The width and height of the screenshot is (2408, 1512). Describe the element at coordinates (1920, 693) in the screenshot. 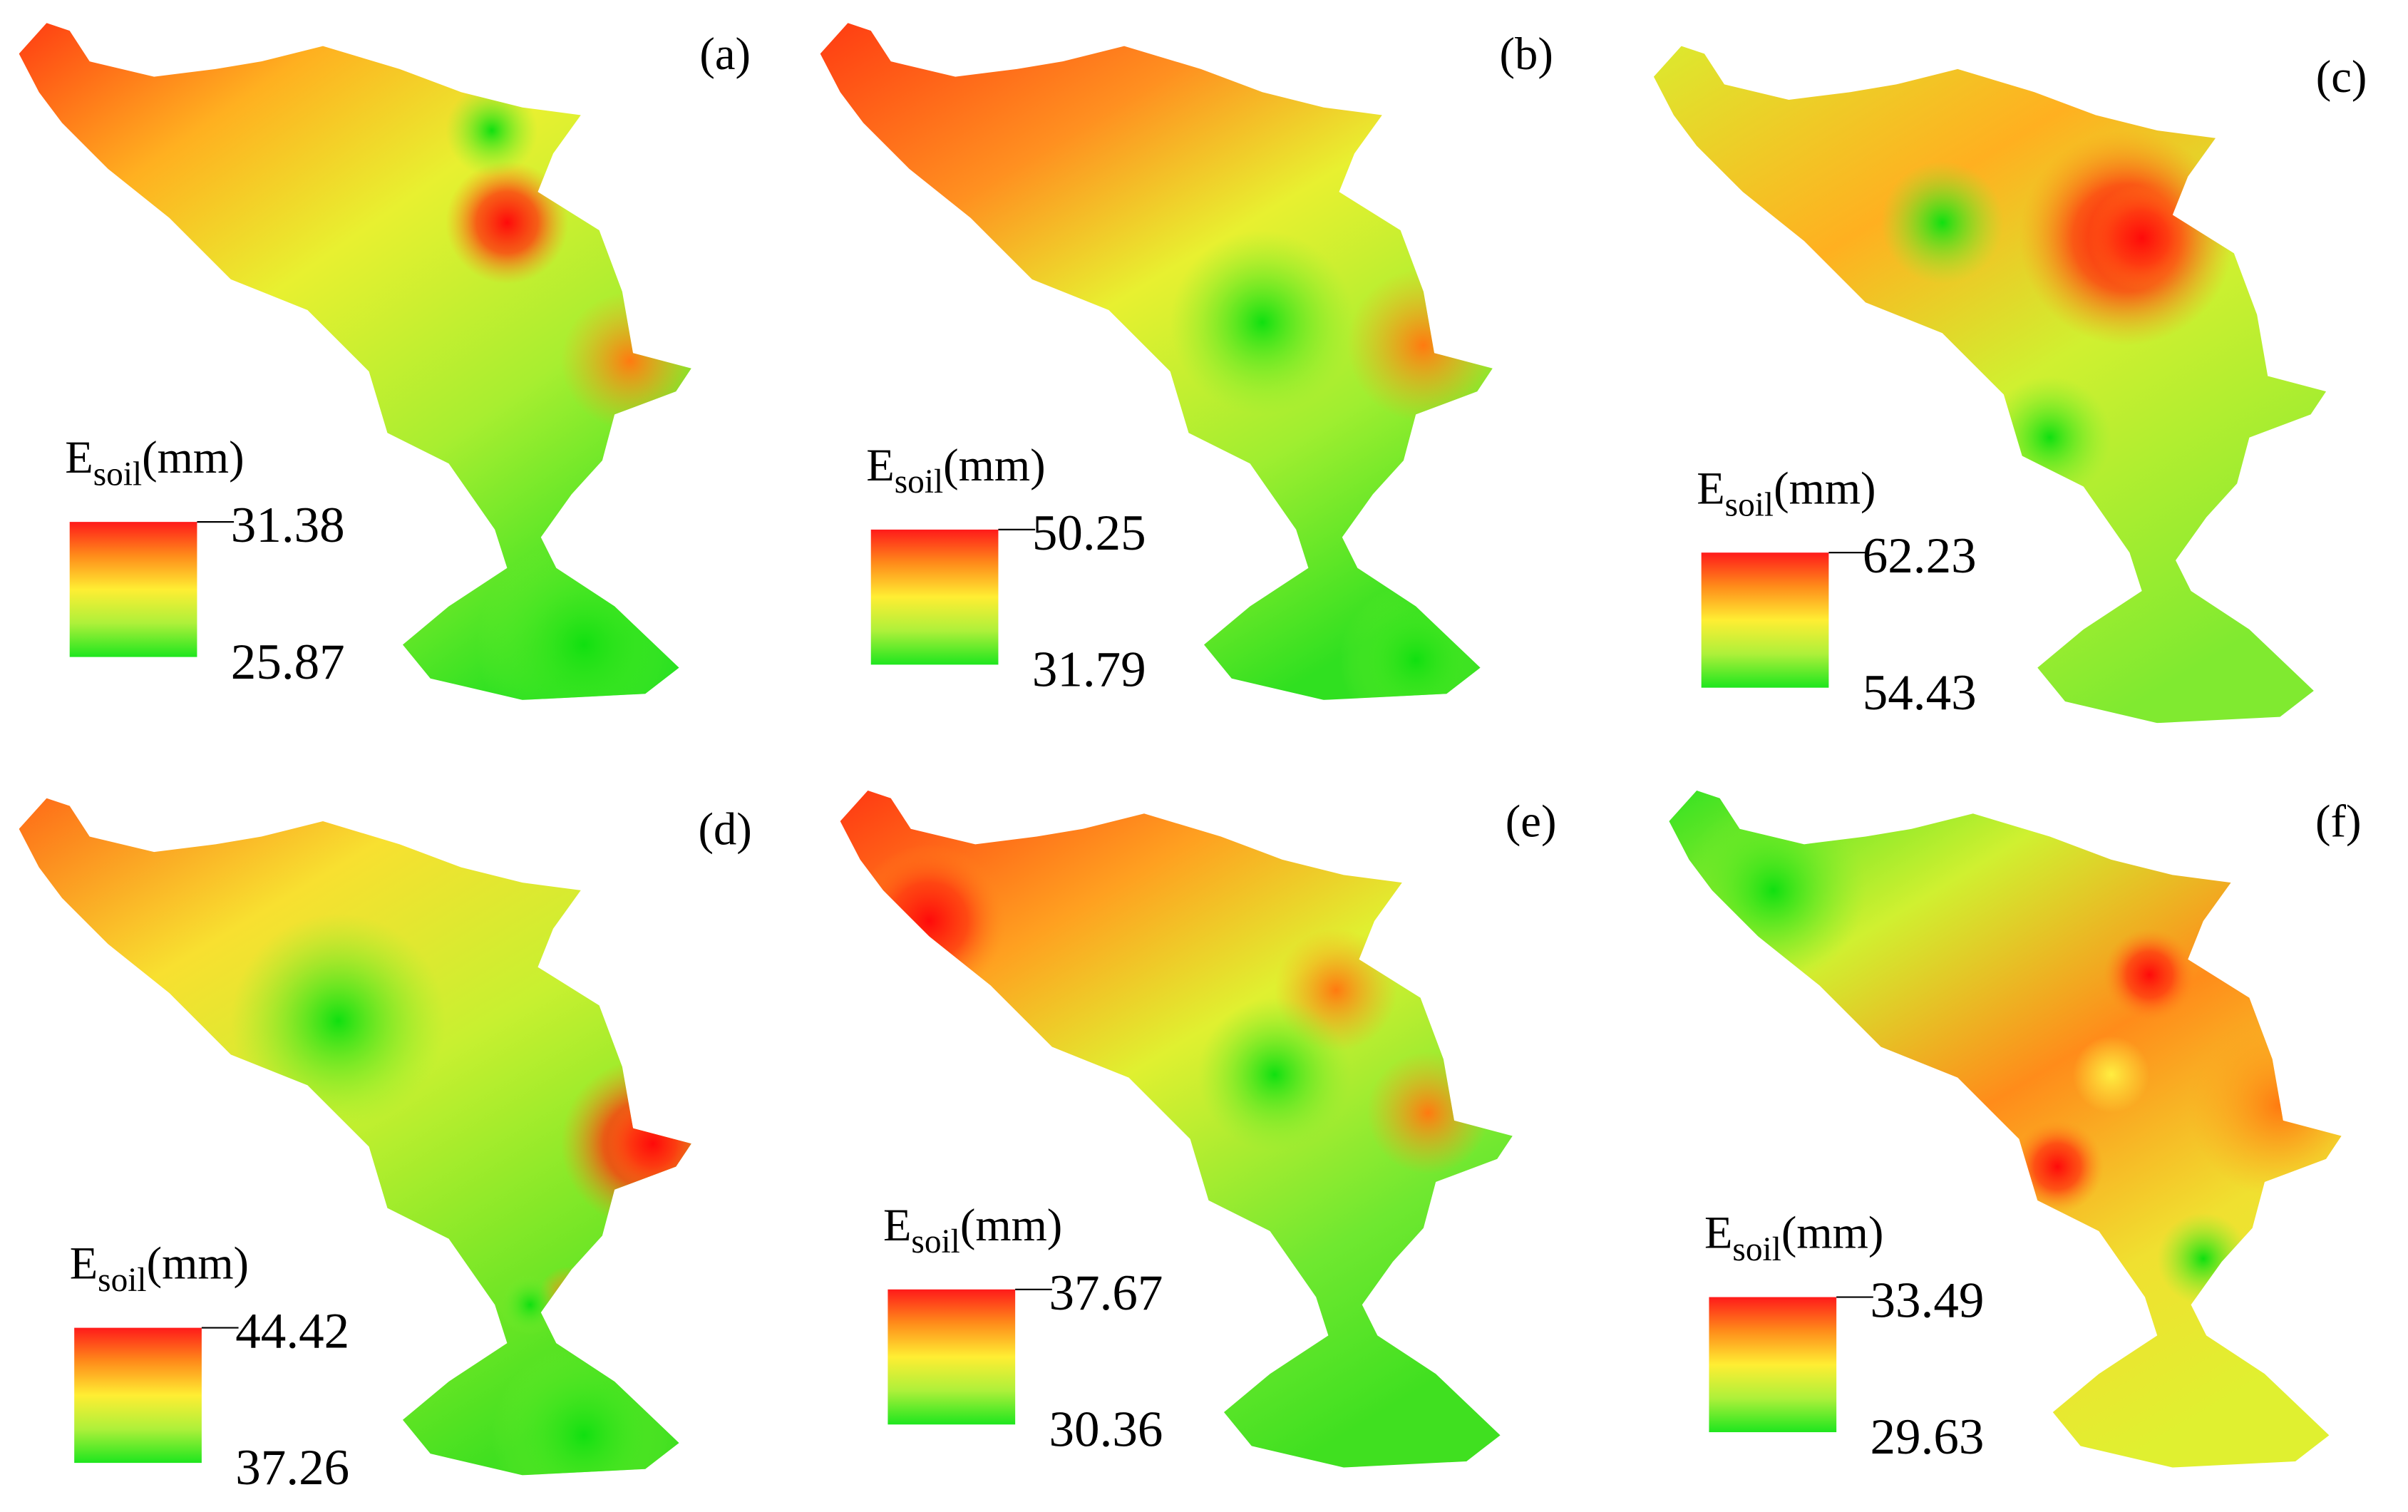

I see `legend-min: 54.43` at that location.